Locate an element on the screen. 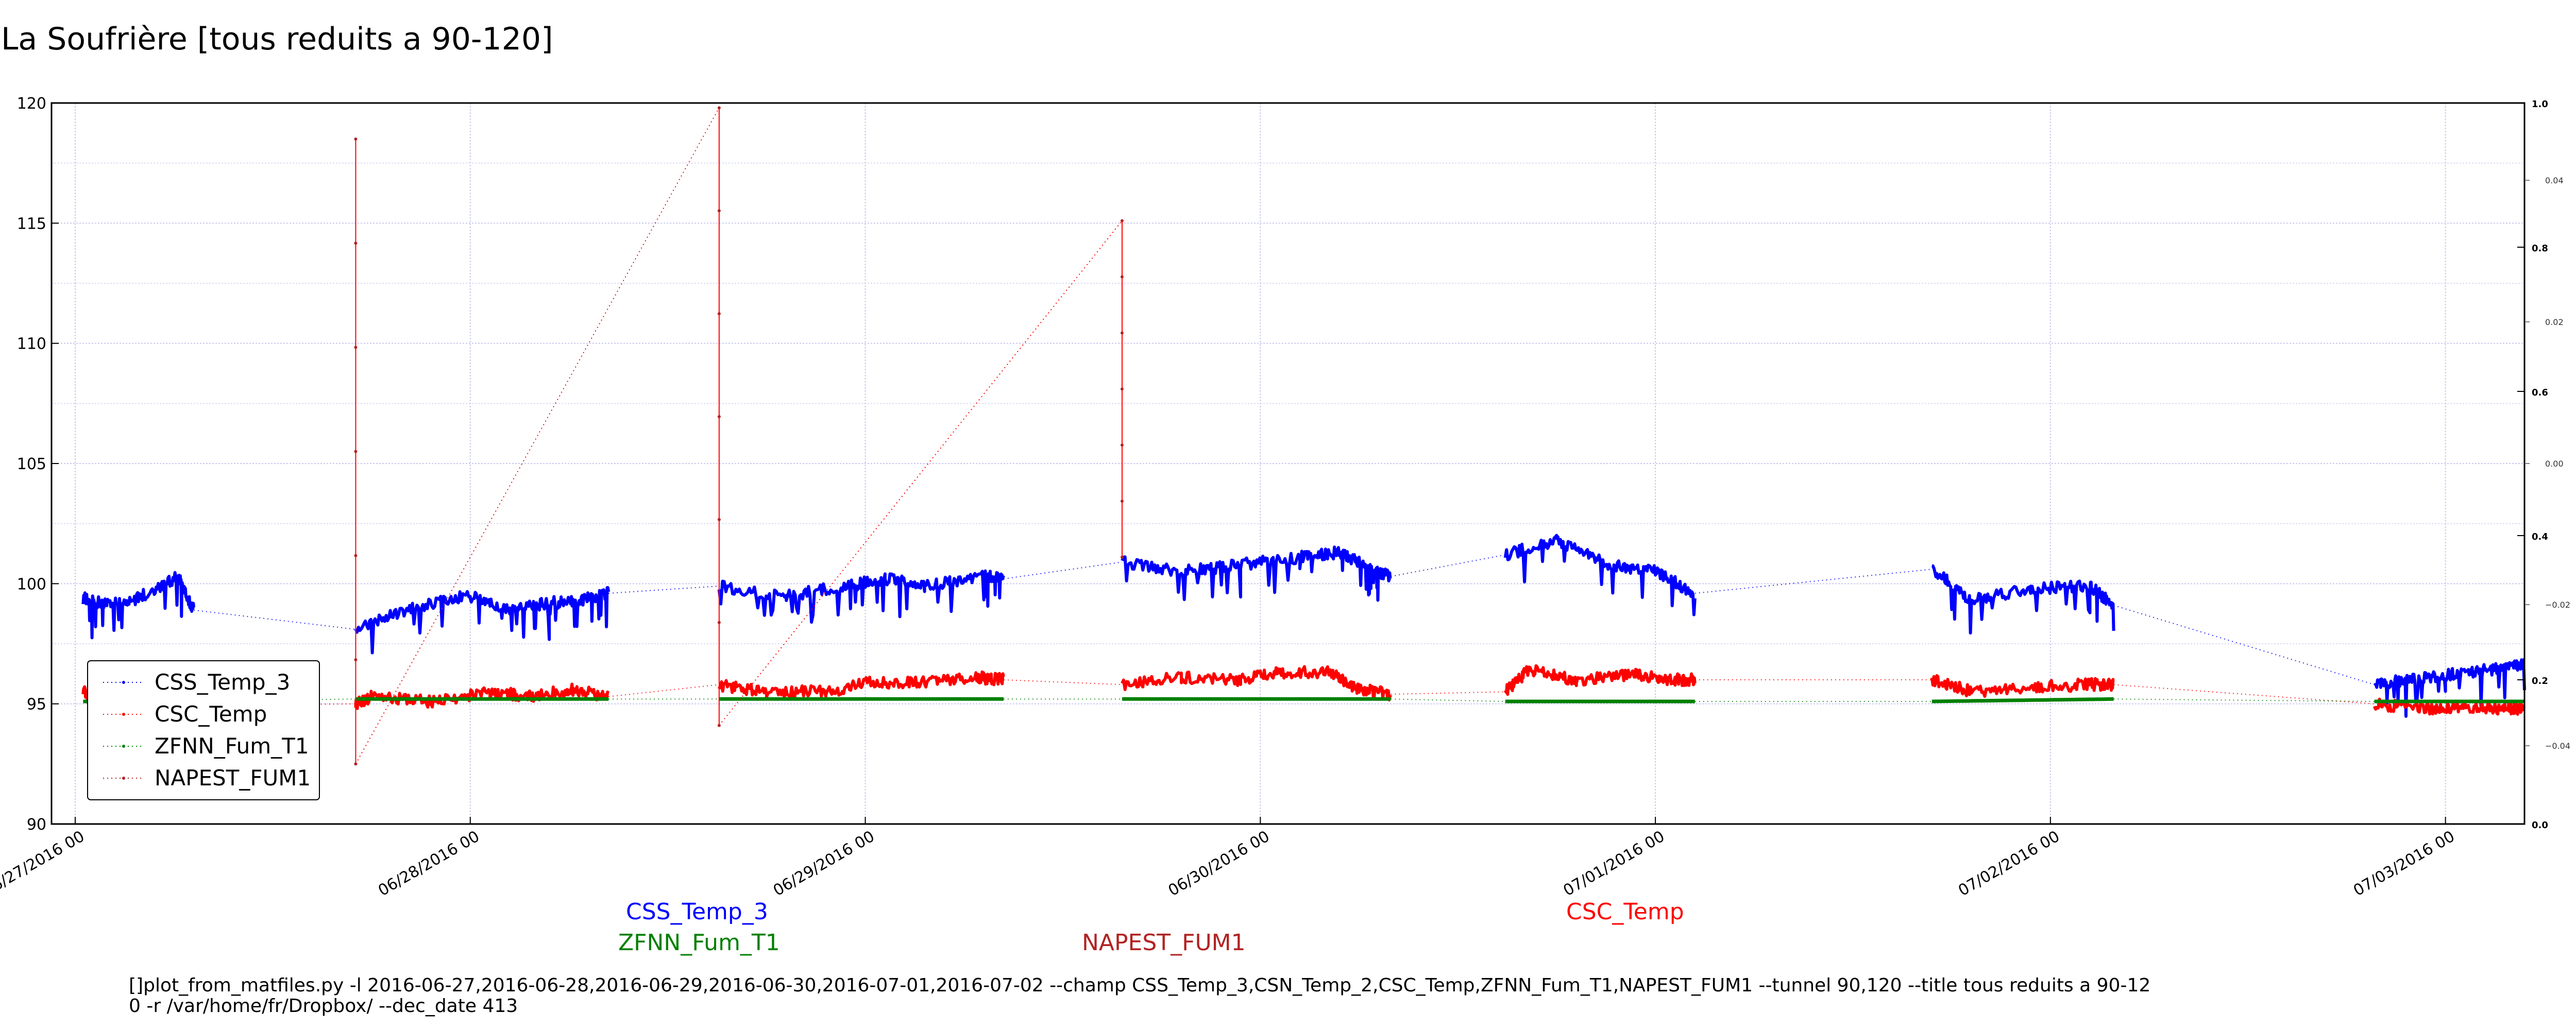  caption-csc-temp: CSC_Temp is located at coordinates (1625, 912).